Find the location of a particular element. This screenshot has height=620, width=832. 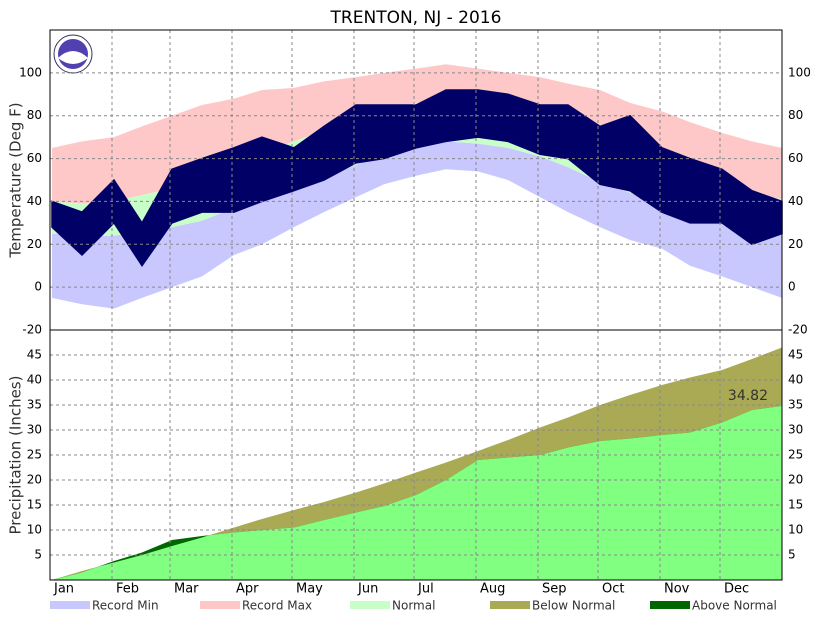

y-tick-label: 100 is located at coordinates (30, 72).